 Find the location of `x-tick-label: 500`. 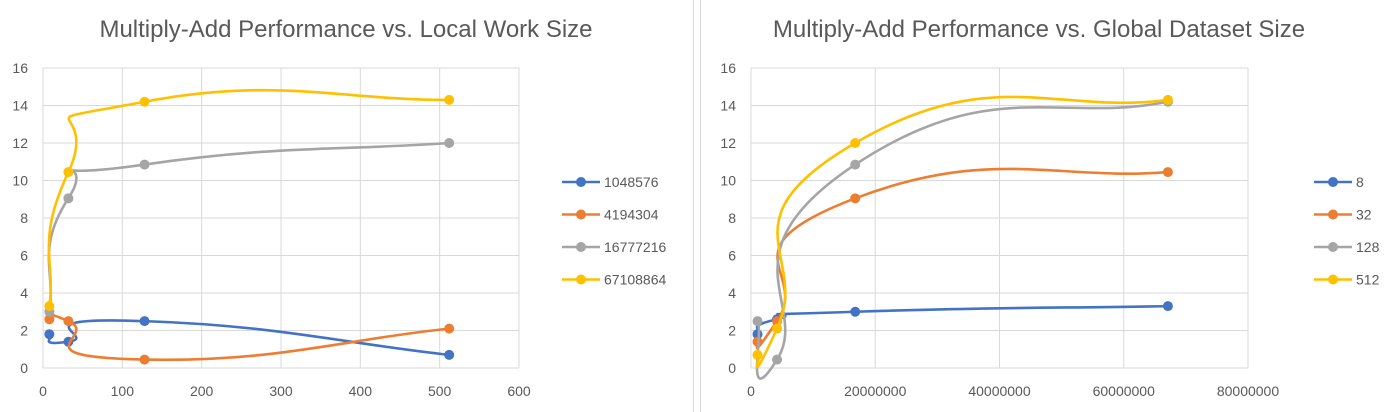

x-tick-label: 500 is located at coordinates (440, 391).